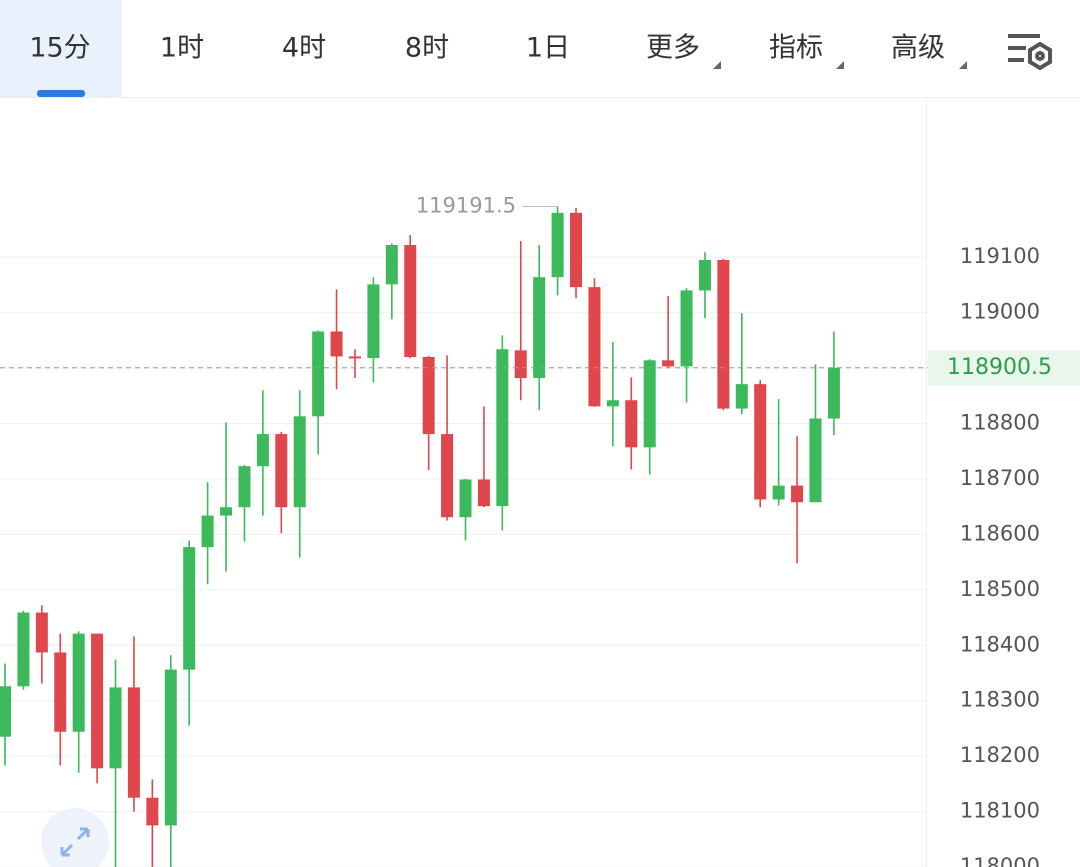 The image size is (1080, 867). I want to click on y-tick-label: 118800, so click(1000, 423).